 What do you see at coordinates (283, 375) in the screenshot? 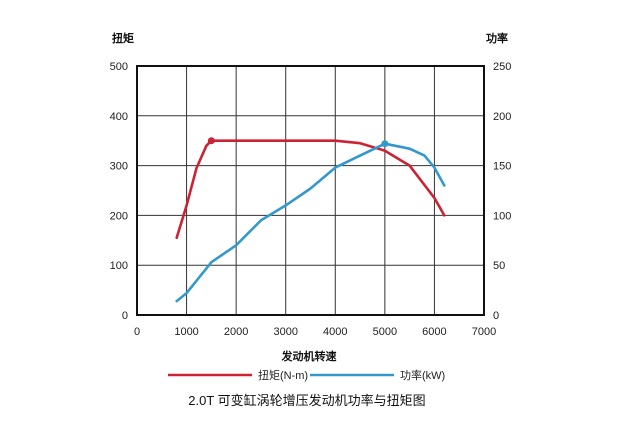
I see `legend-torque-label: 扭矩(N-m)` at bounding box center [283, 375].